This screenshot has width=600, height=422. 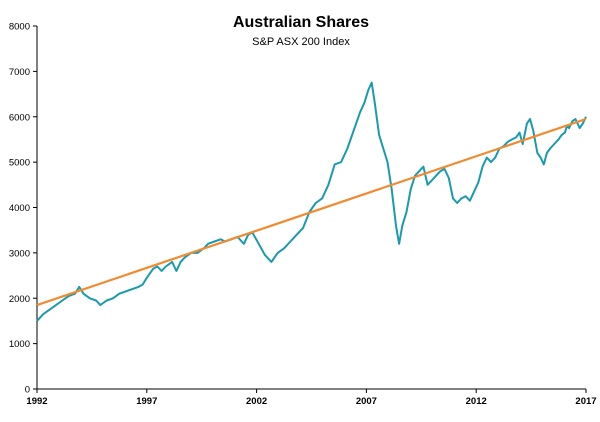 I want to click on y-tick-label: 8000, so click(x=19, y=27).